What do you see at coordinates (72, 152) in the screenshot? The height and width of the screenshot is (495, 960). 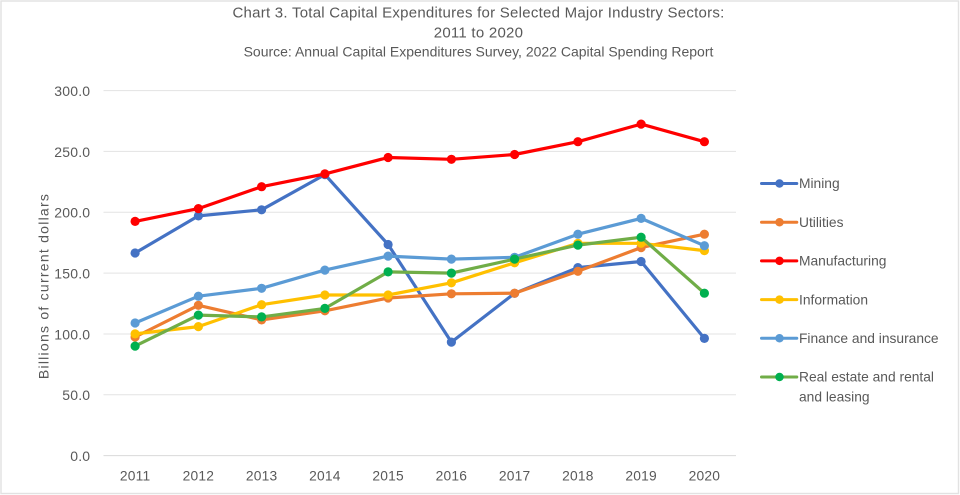 I see `svg-text: 250.0` at bounding box center [72, 152].